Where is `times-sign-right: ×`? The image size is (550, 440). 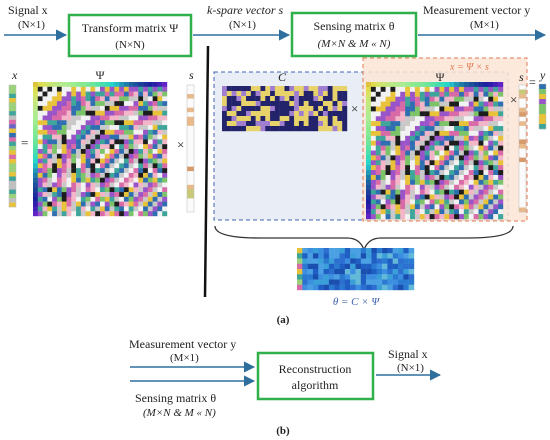 times-sign-right: × is located at coordinates (513, 99).